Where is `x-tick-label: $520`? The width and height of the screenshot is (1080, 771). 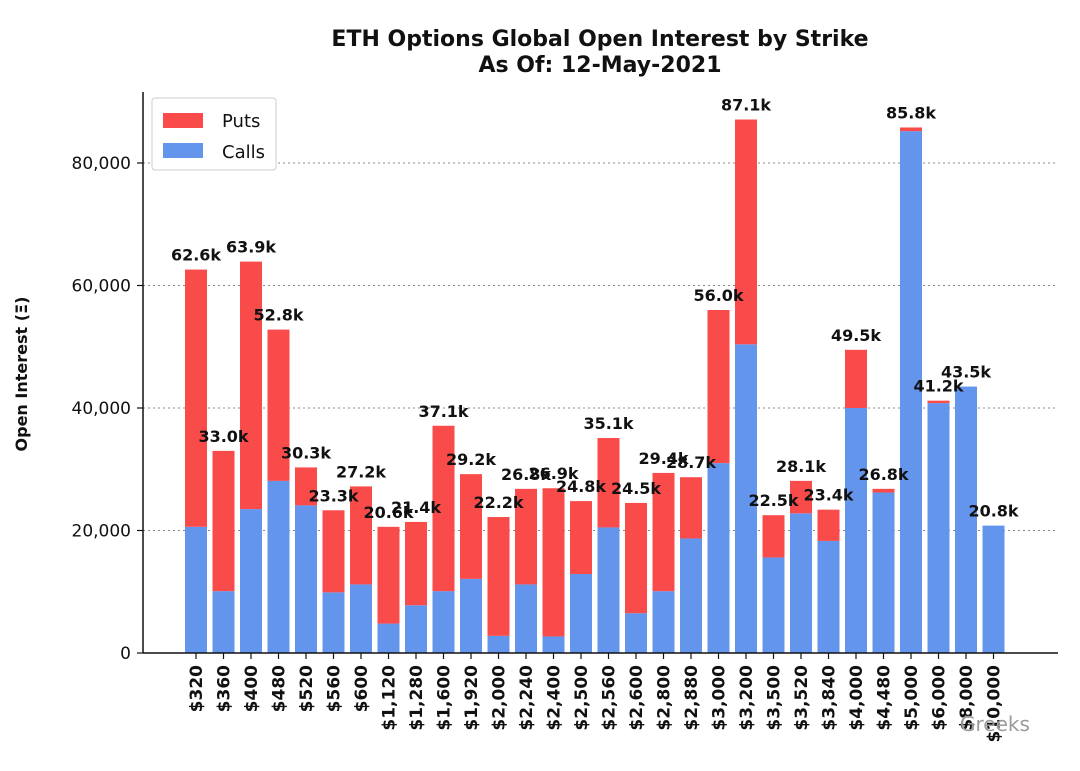
x-tick-label: $520 is located at coordinates (307, 688).